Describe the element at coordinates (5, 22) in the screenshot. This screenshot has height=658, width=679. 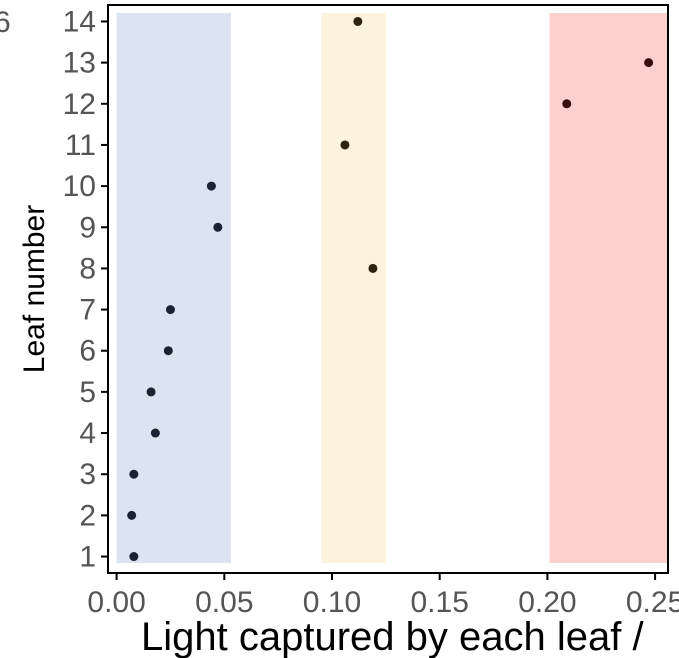
I see `corner-glyph: 6` at that location.